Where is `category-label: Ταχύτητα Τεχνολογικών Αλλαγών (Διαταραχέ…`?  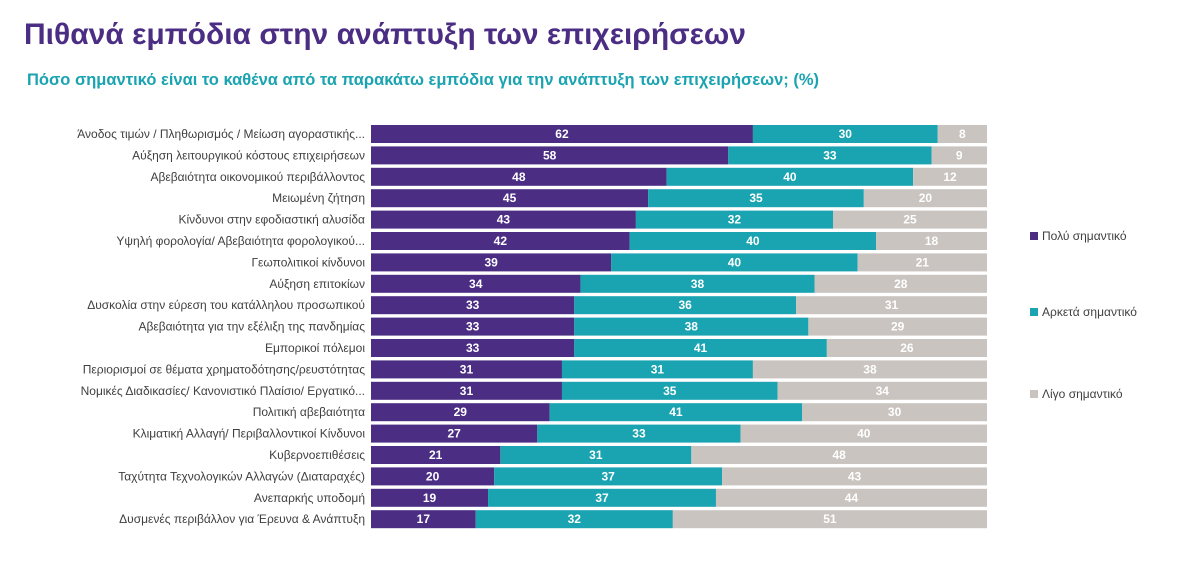
category-label: Ταχύτητα Τεχνολογικών Αλλαγών (Διαταραχέ… is located at coordinates (241, 476).